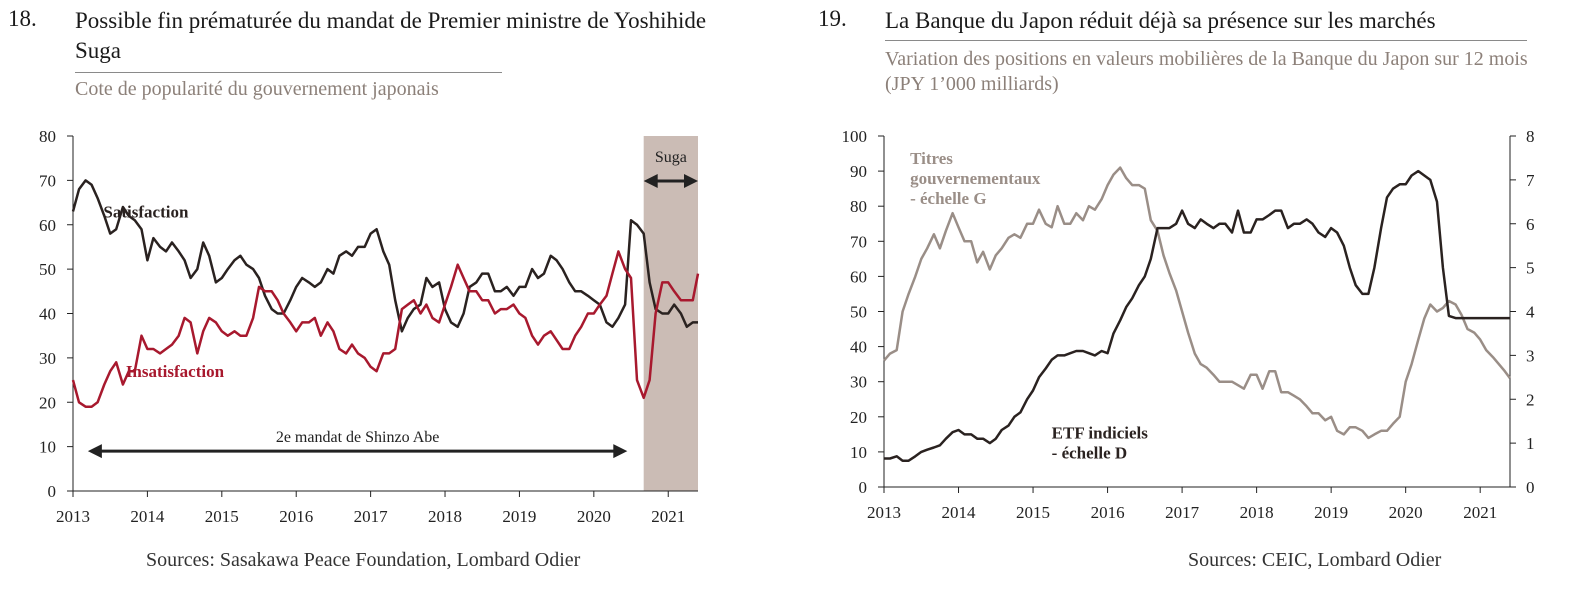 This screenshot has height=590, width=1570. Describe the element at coordinates (47, 225) in the screenshot. I see `y-tick-label: 60` at that location.